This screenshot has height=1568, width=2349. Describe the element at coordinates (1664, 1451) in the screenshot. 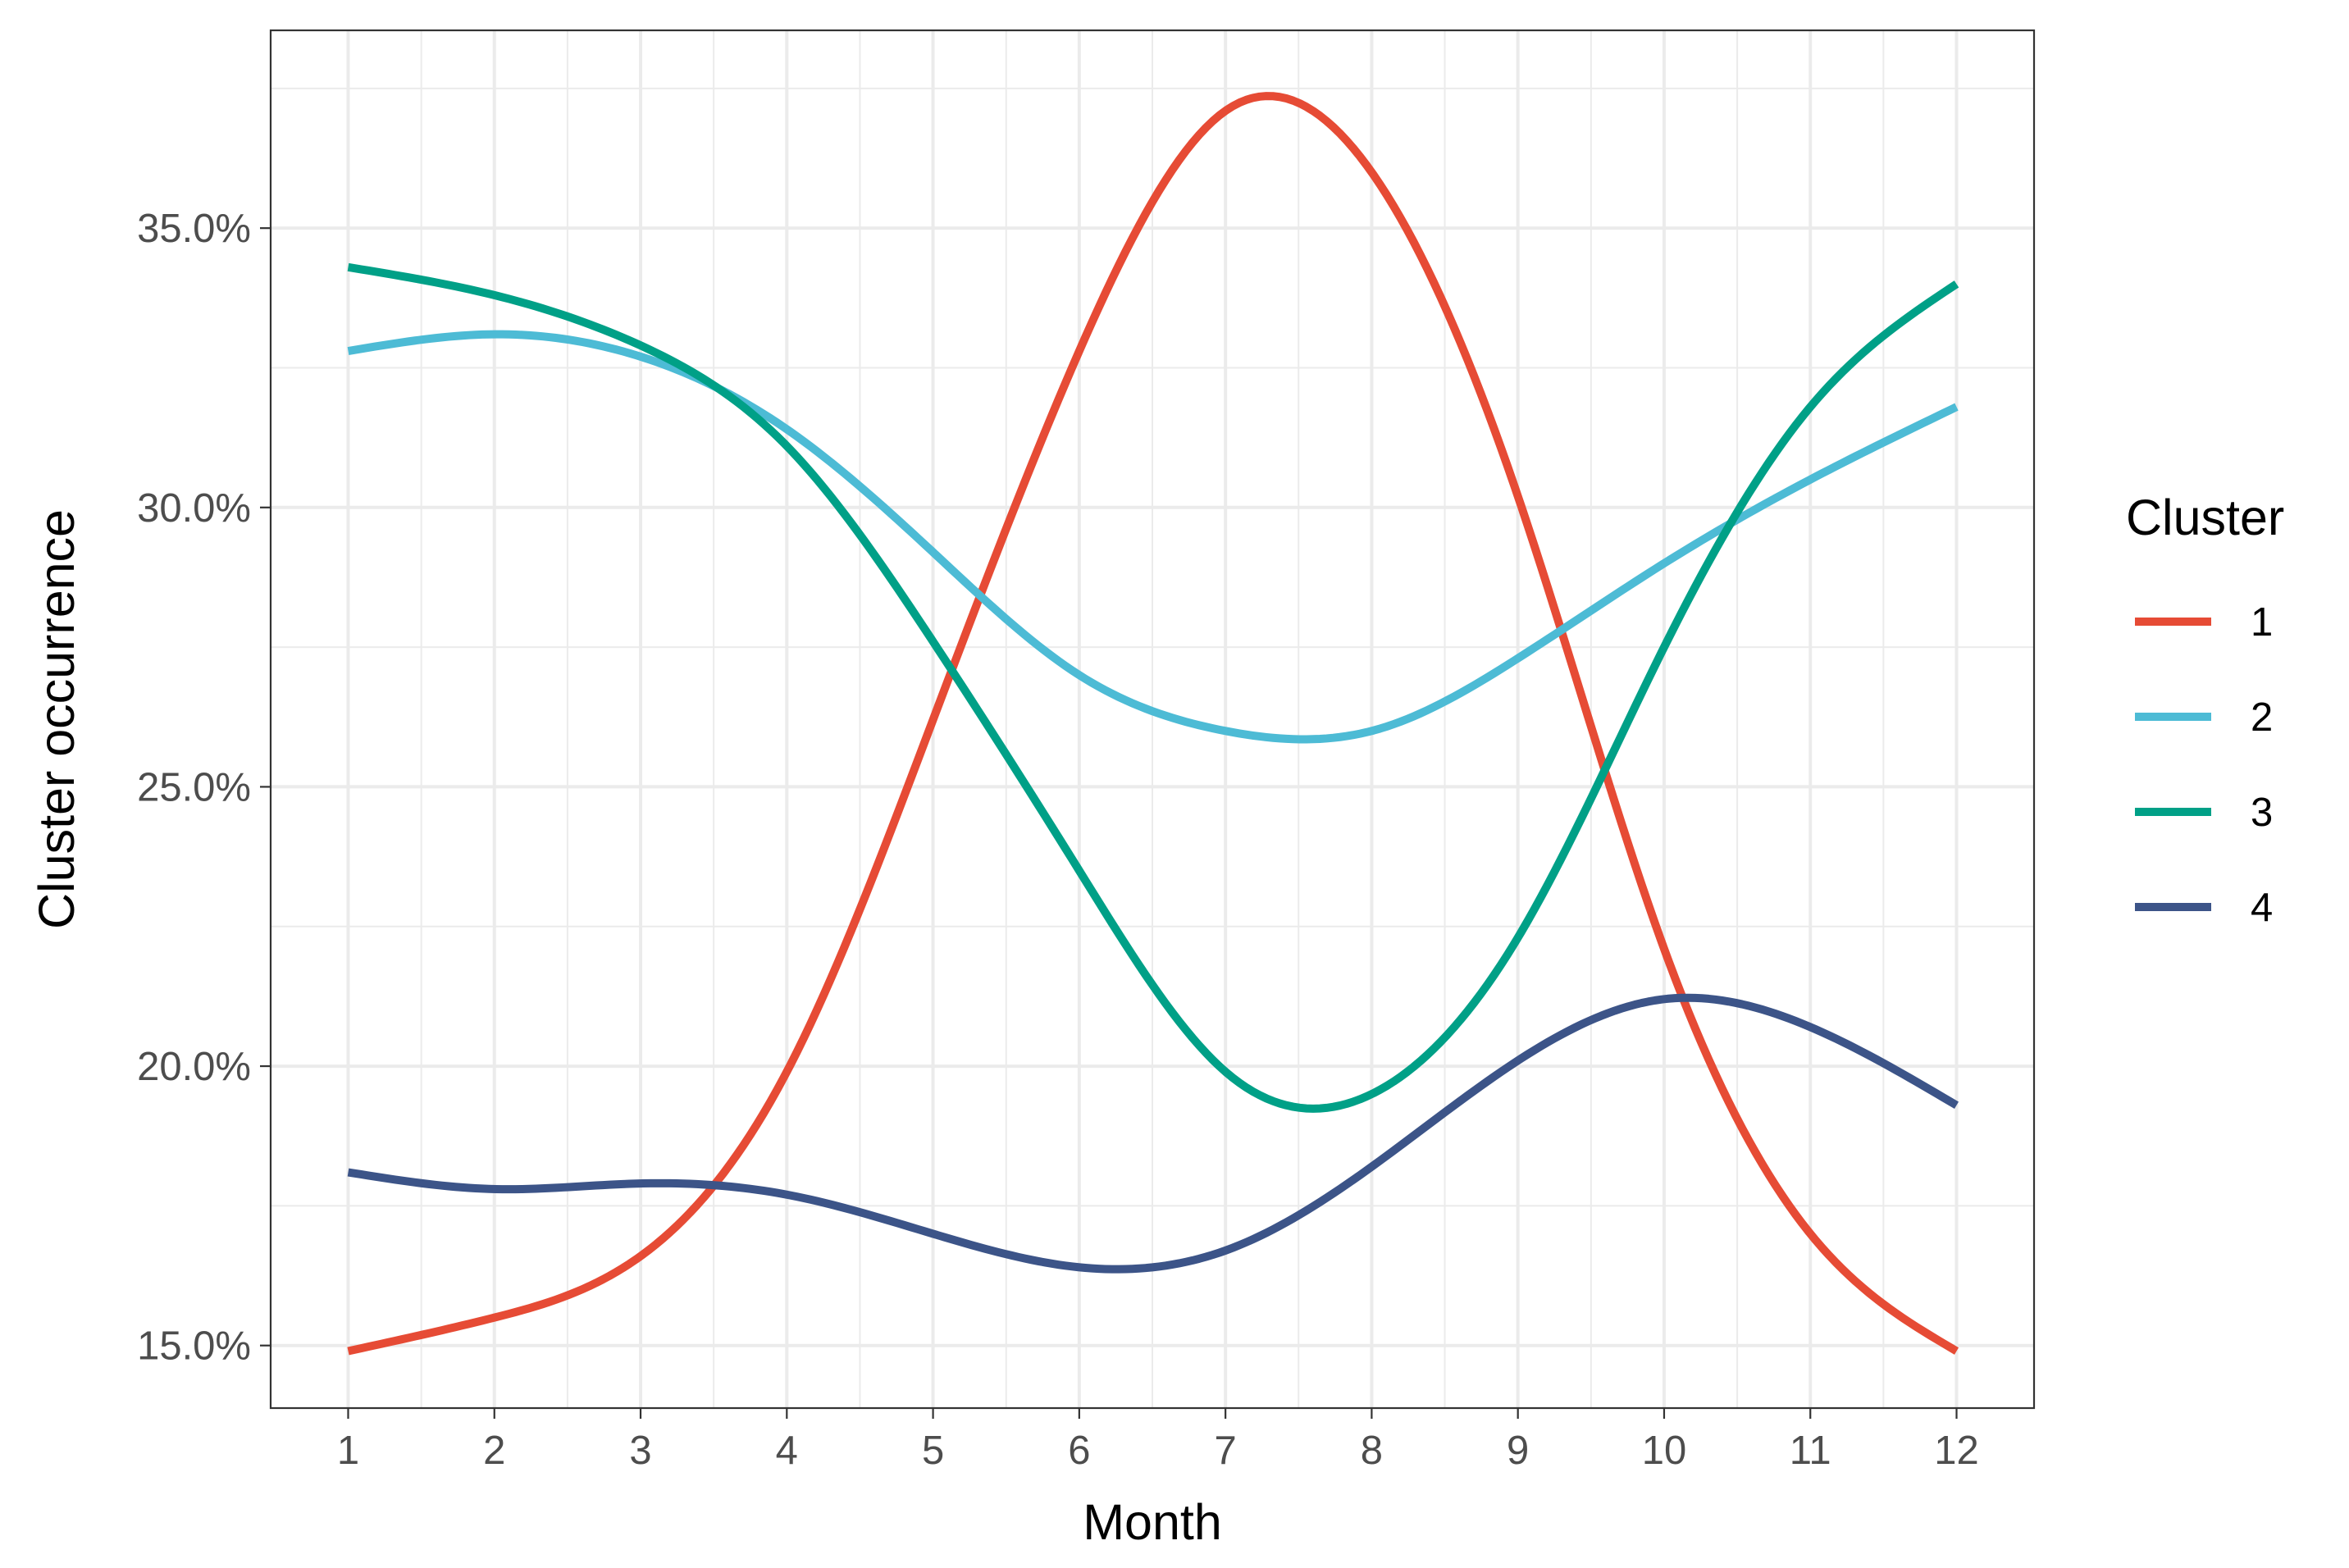

I see `x-tick-label: 10` at that location.